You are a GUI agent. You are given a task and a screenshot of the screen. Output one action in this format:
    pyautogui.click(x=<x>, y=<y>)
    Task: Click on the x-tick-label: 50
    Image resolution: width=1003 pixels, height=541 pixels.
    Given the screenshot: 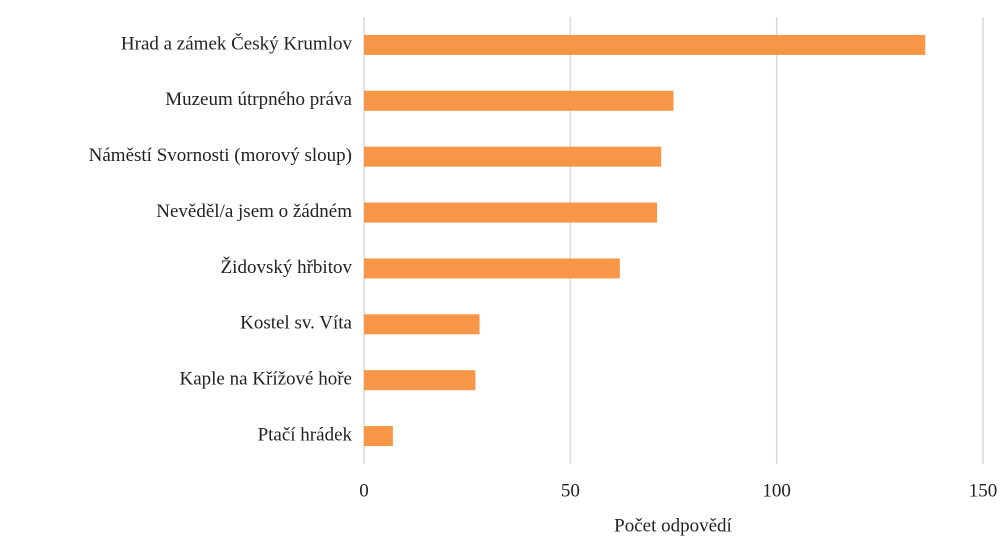 What is the action you would take?
    pyautogui.click(x=570, y=490)
    